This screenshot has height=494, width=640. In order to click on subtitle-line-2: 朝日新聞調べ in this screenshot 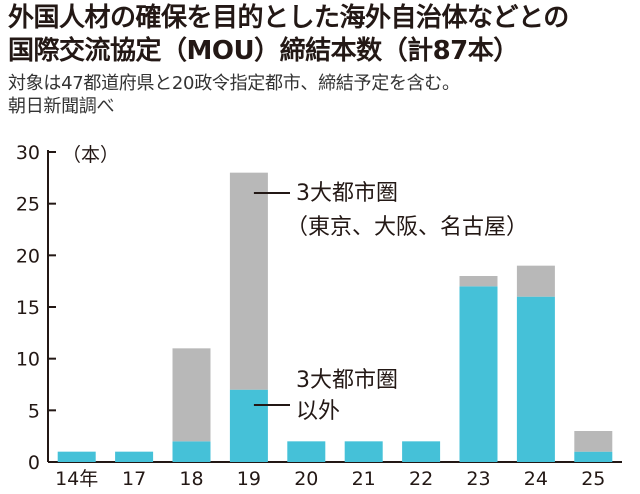, I will do `click(61, 106)`.